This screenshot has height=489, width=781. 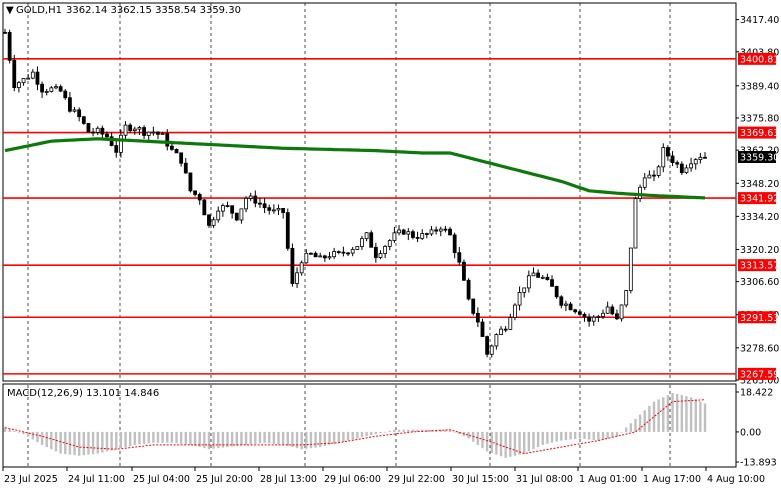 What do you see at coordinates (759, 250) in the screenshot?
I see `price-tick-label: 3320.20` at bounding box center [759, 250].